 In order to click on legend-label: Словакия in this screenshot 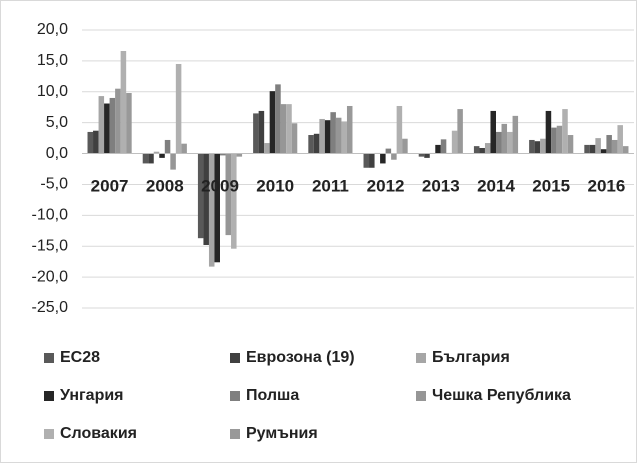, I will do `click(98, 433)`.